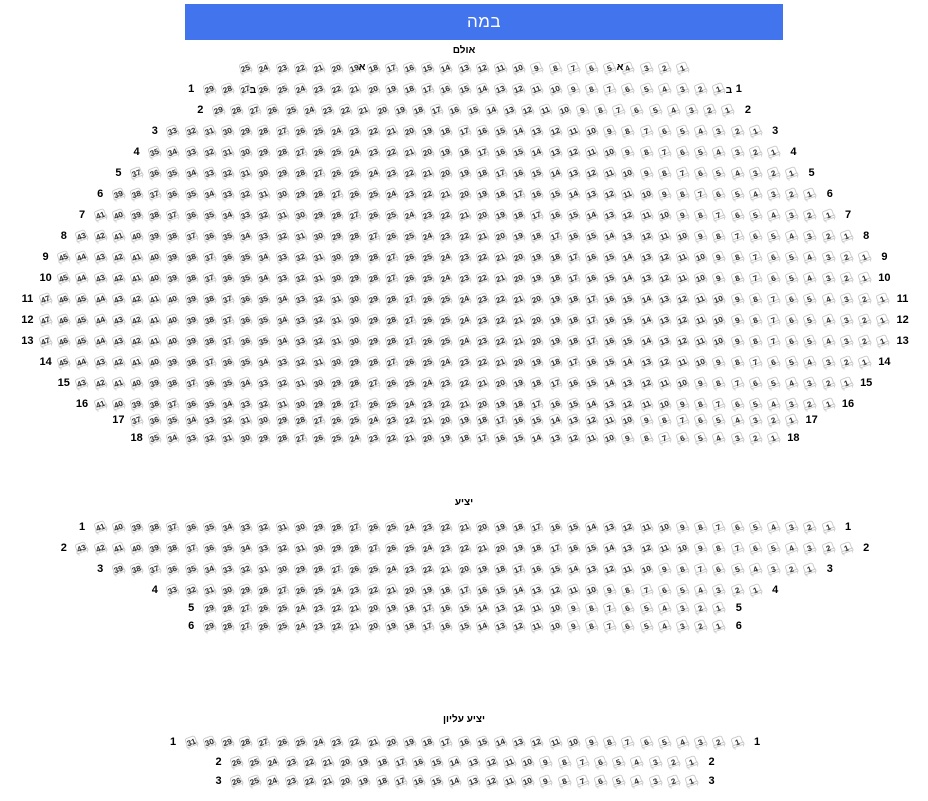  Describe the element at coordinates (227, 130) in the screenshot. I see `seat: 30` at that location.